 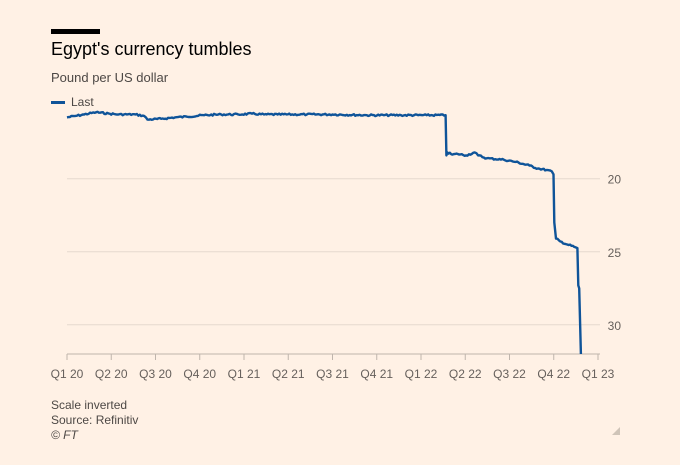 I want to click on legend-label: Last, so click(x=82, y=102).